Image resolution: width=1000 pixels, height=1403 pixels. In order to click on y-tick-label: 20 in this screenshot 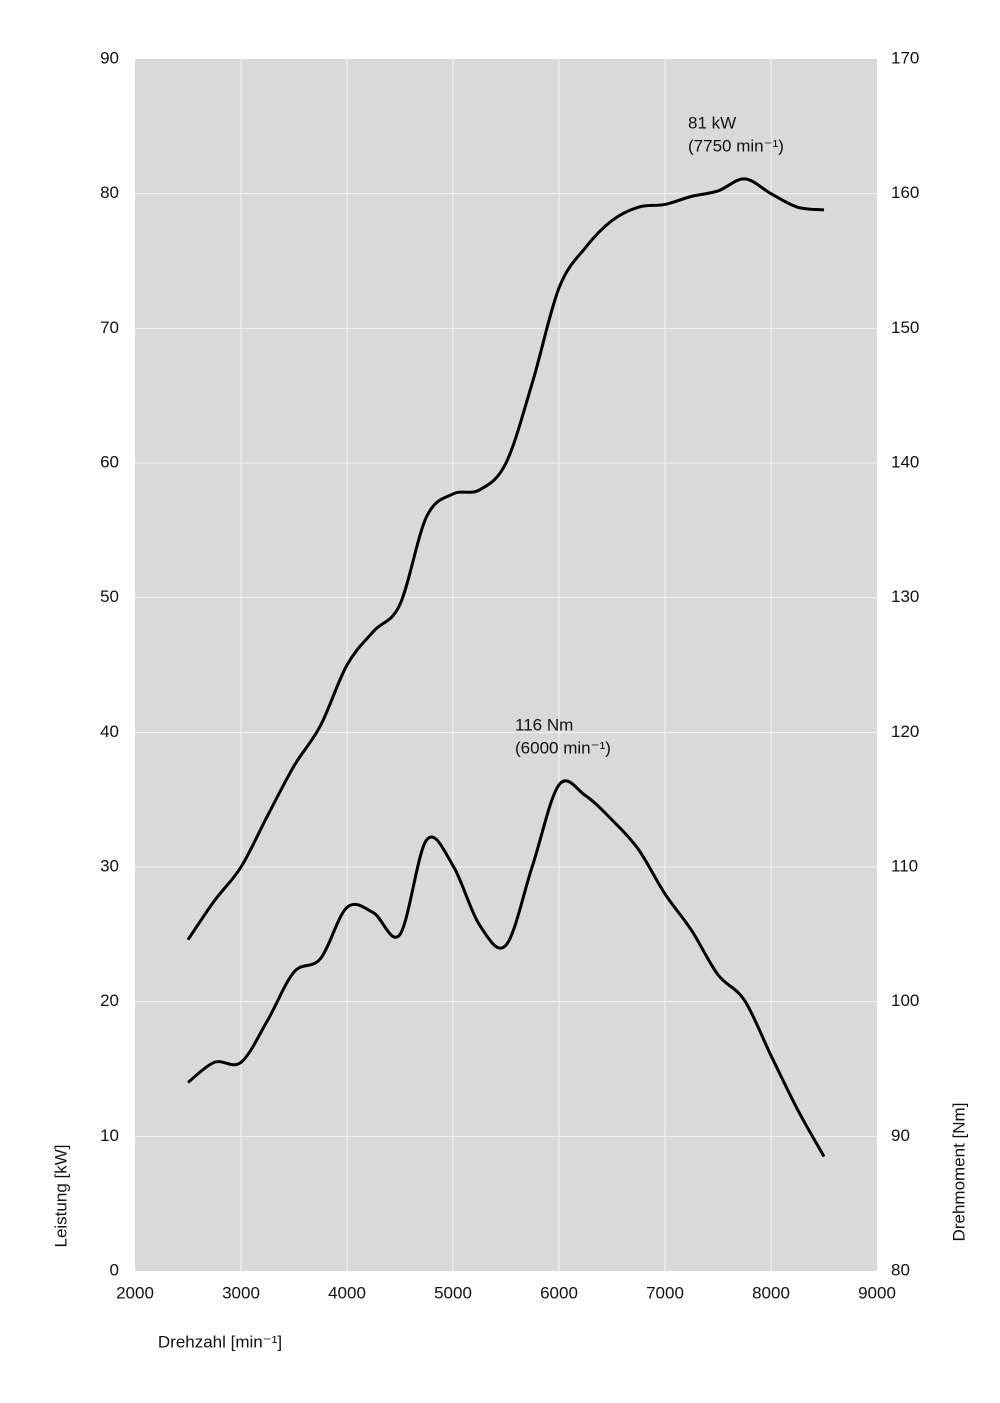, I will do `click(109, 1000)`.